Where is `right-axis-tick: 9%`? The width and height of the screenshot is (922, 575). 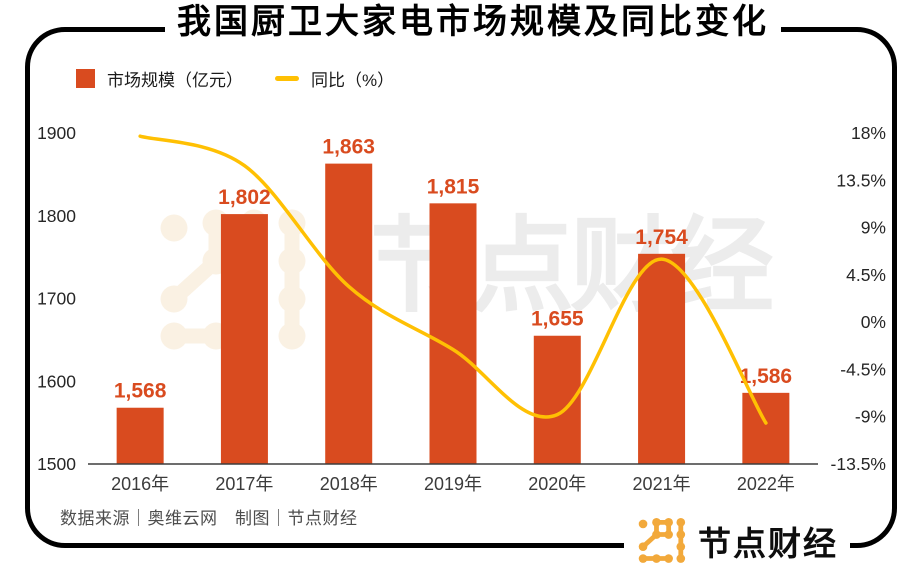
right-axis-tick: 9% is located at coordinates (873, 228).